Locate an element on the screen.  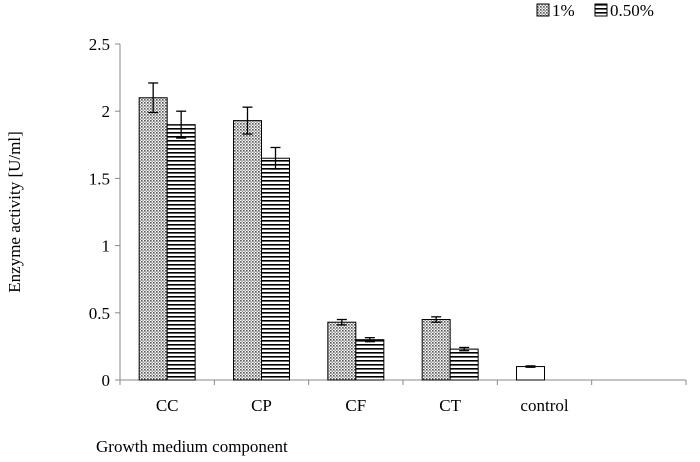
legend-label-050pct: 0.50% is located at coordinates (632, 10).